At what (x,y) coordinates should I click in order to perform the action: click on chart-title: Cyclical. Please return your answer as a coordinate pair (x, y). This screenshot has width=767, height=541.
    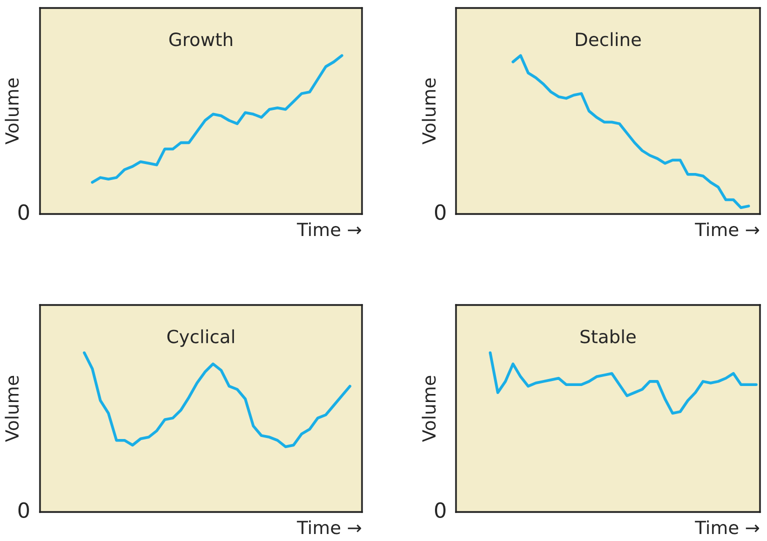
    Looking at the image, I should click on (200, 338).